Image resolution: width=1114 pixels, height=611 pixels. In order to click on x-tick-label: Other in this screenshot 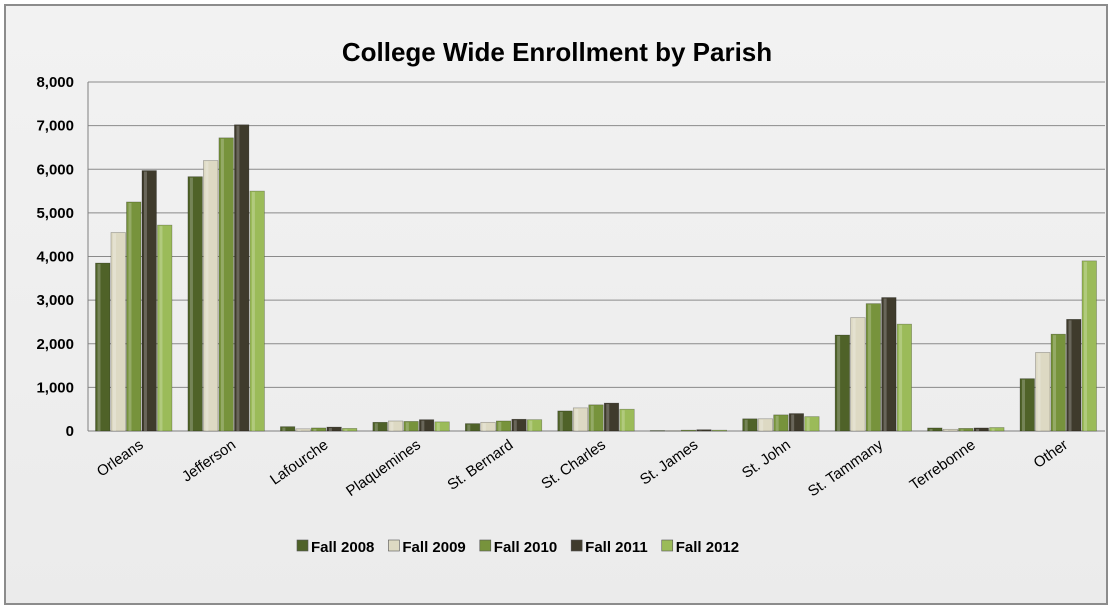, I will do `click(1051, 453)`.